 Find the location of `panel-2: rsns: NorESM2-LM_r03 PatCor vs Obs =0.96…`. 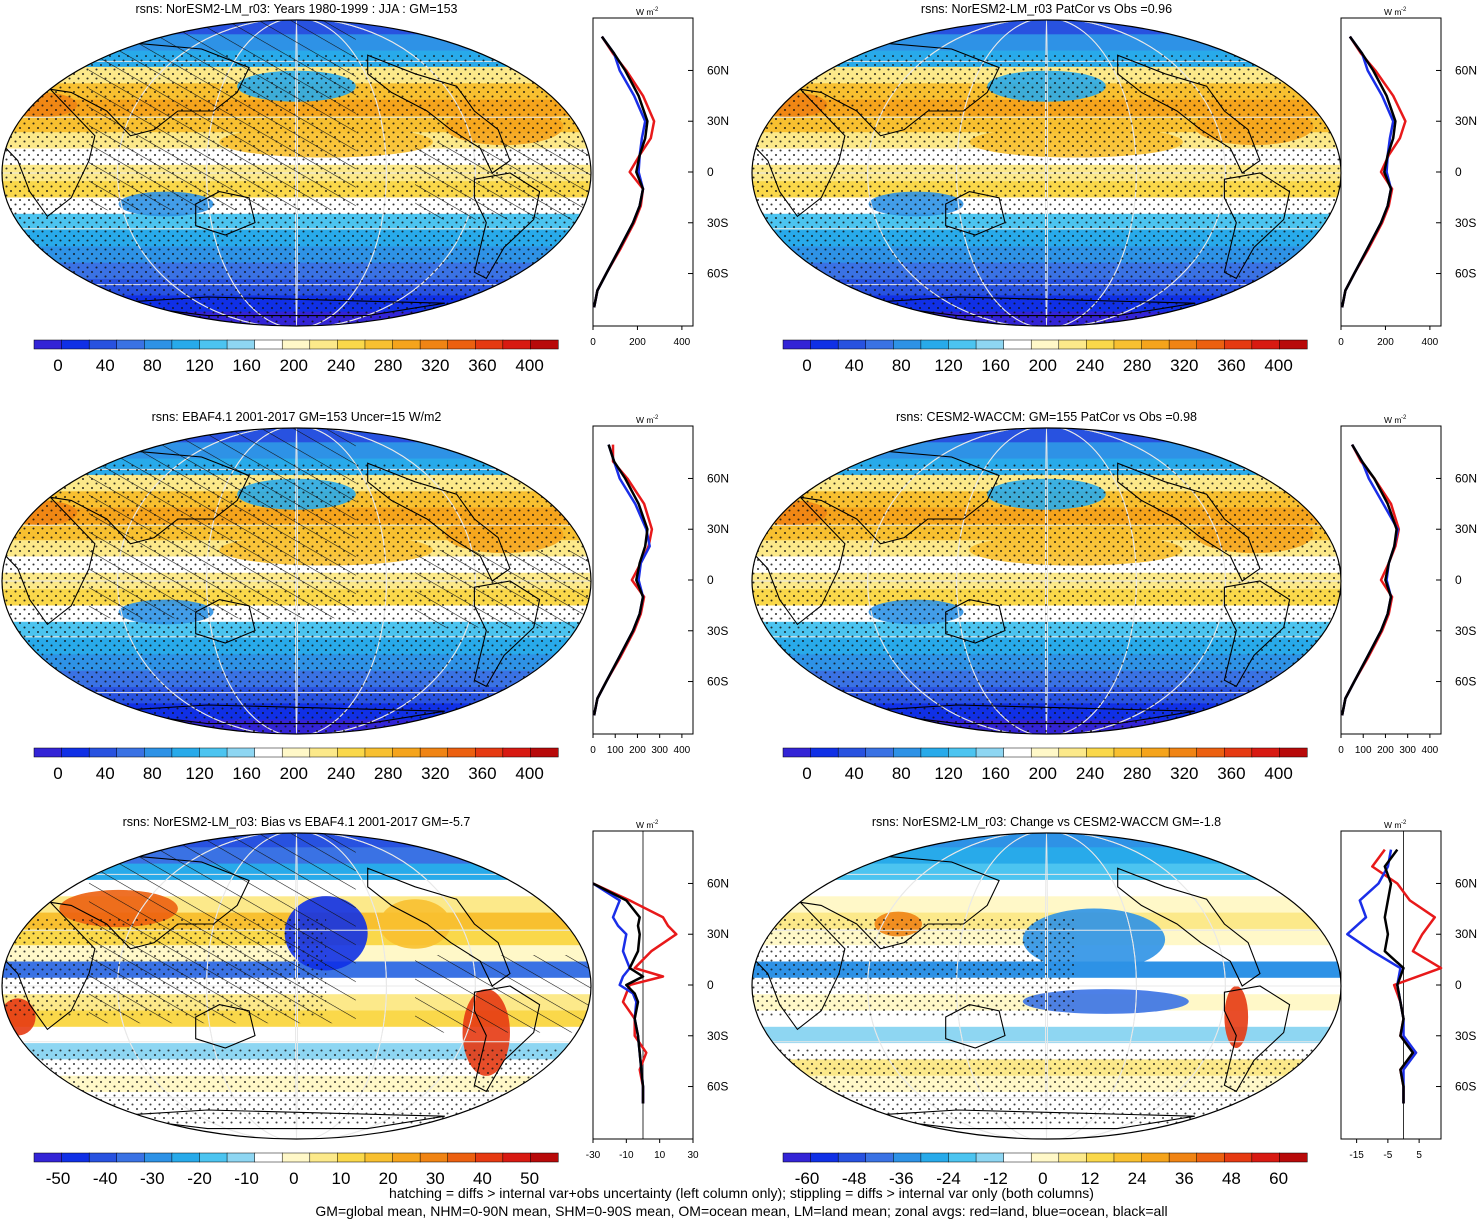

panel-2: rsns: NorESM2-LM_r03 PatCor vs Obs =0.96… is located at coordinates (1114, 188).